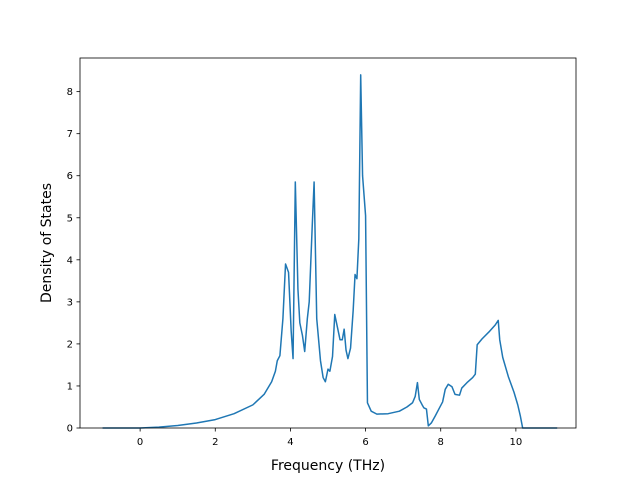 The width and height of the screenshot is (640, 480). I want to click on y-tick-label: 6, so click(70, 176).